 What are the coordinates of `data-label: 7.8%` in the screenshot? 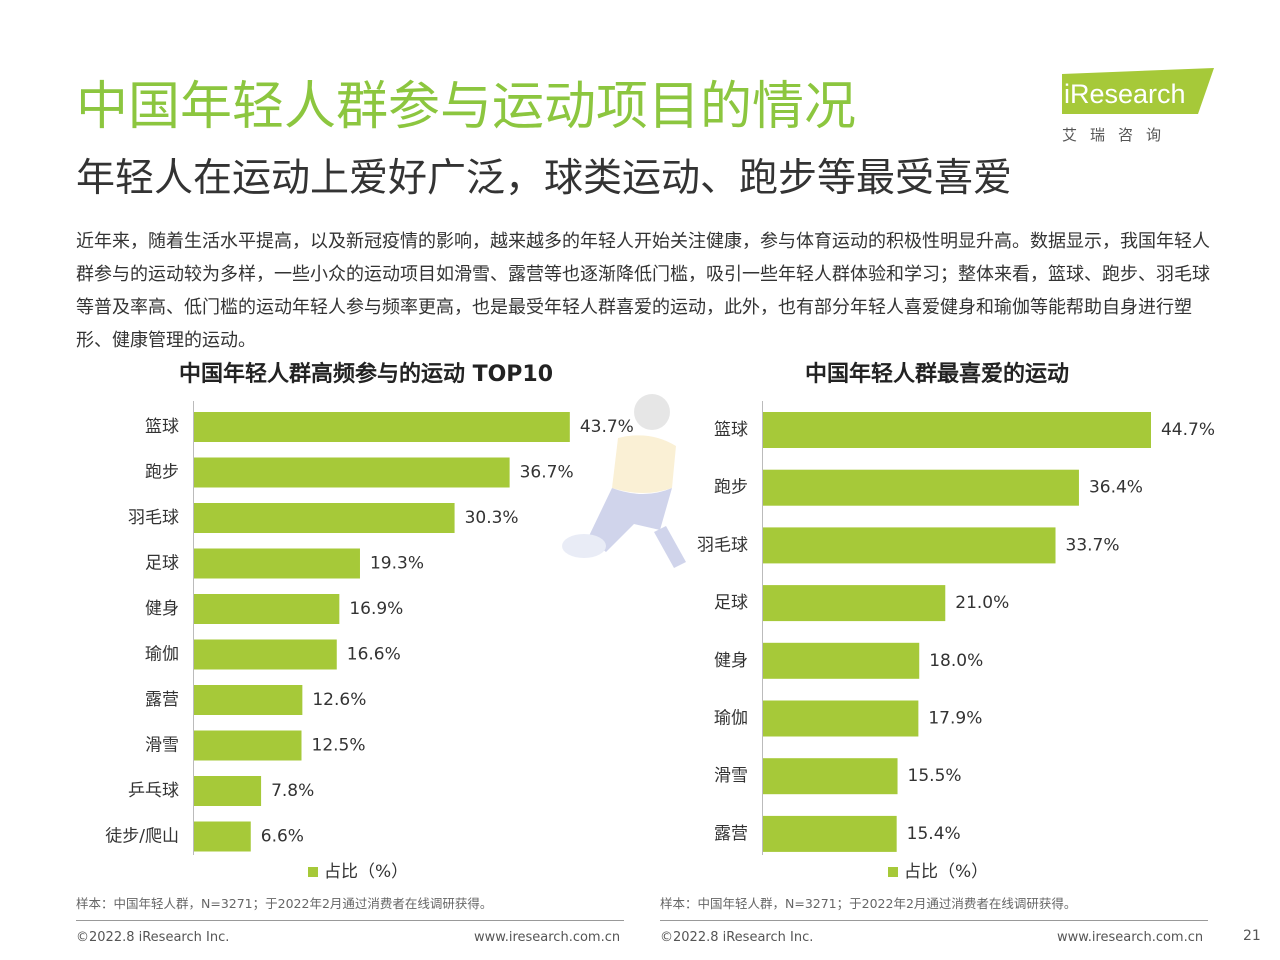 It's located at (292, 791).